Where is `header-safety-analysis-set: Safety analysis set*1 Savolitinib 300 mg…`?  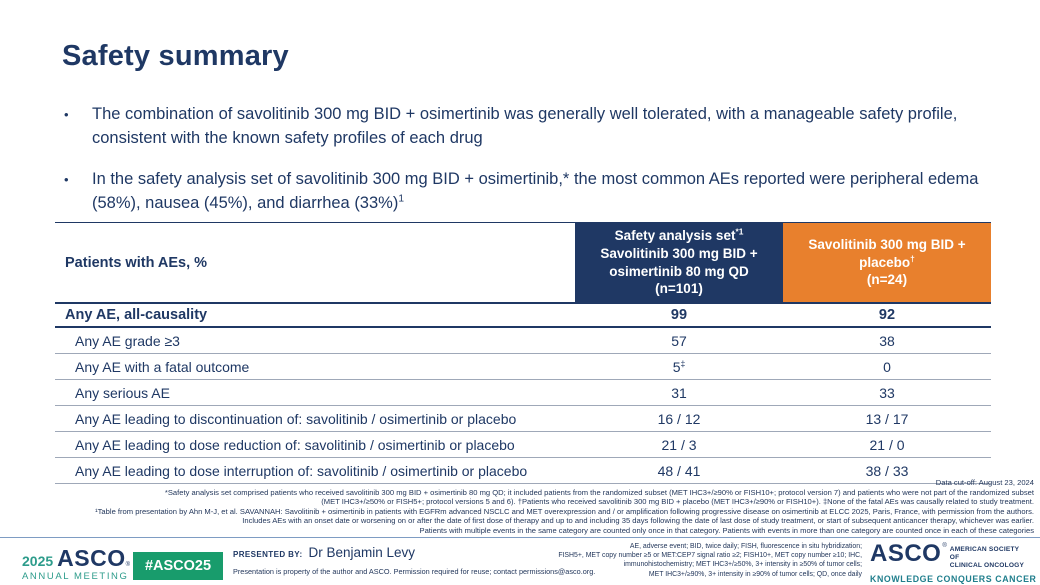 header-safety-analysis-set: Safety analysis set*1 Savolitinib 300 mg… is located at coordinates (679, 262).